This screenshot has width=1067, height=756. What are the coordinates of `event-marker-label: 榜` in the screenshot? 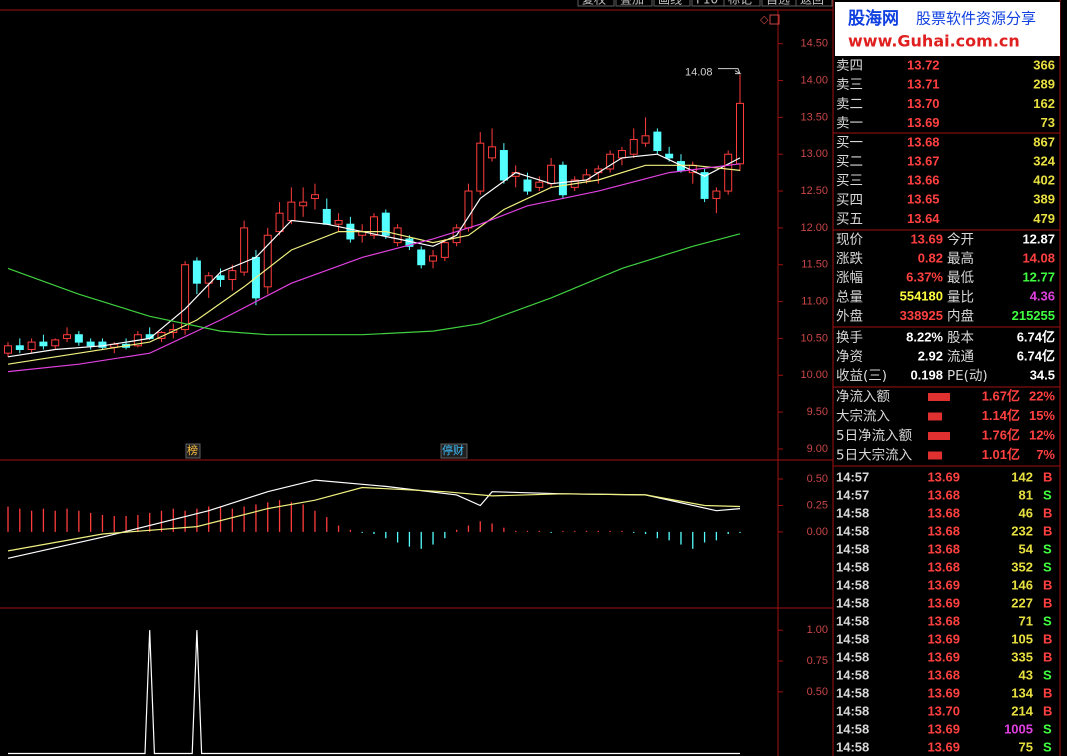 It's located at (192, 450).